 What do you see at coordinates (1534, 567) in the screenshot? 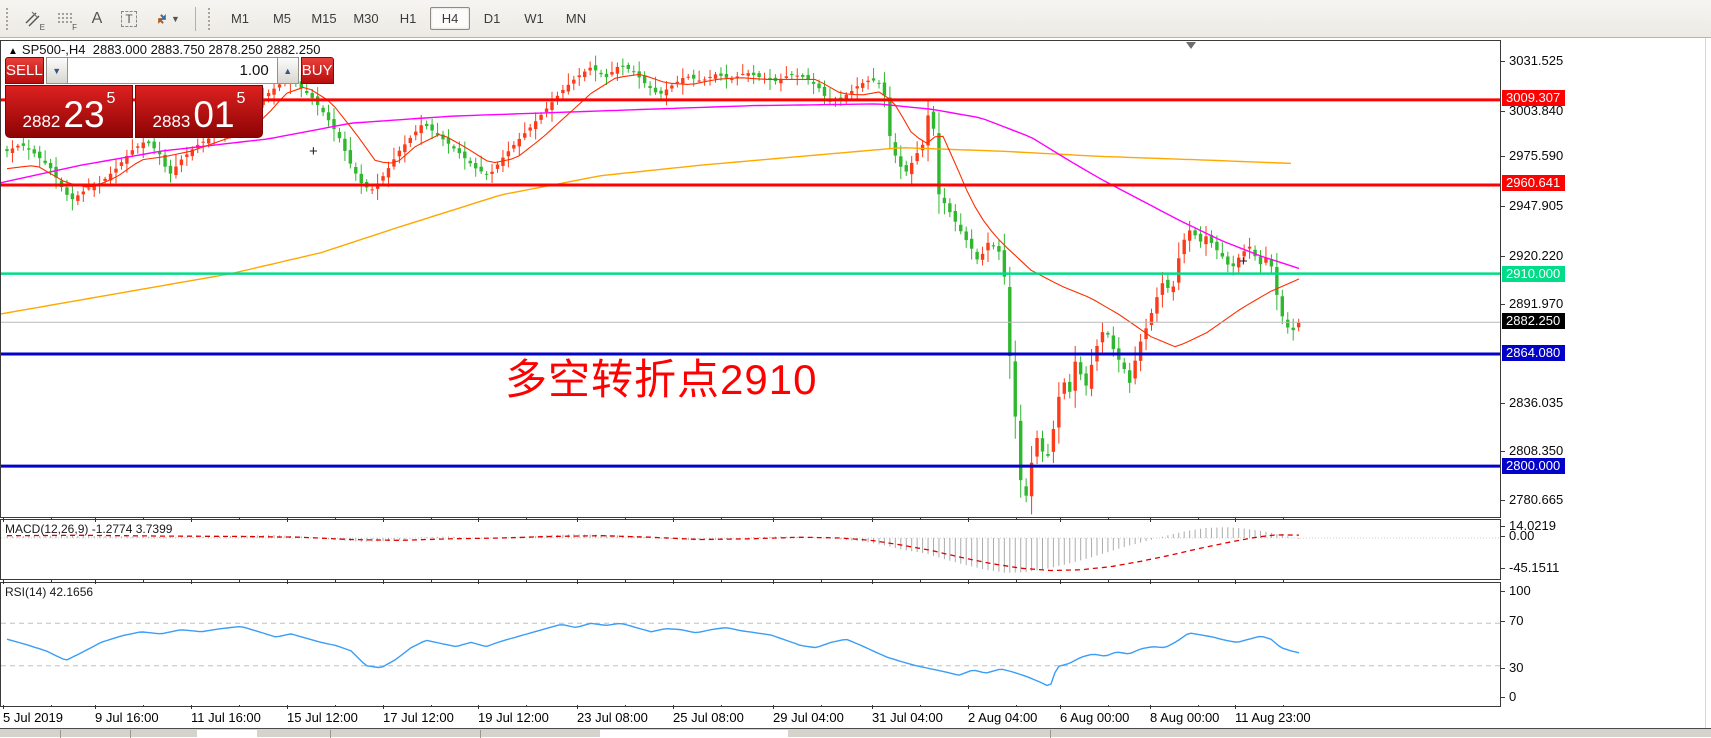
I see `price-axis-label: -45.1511` at bounding box center [1534, 567].